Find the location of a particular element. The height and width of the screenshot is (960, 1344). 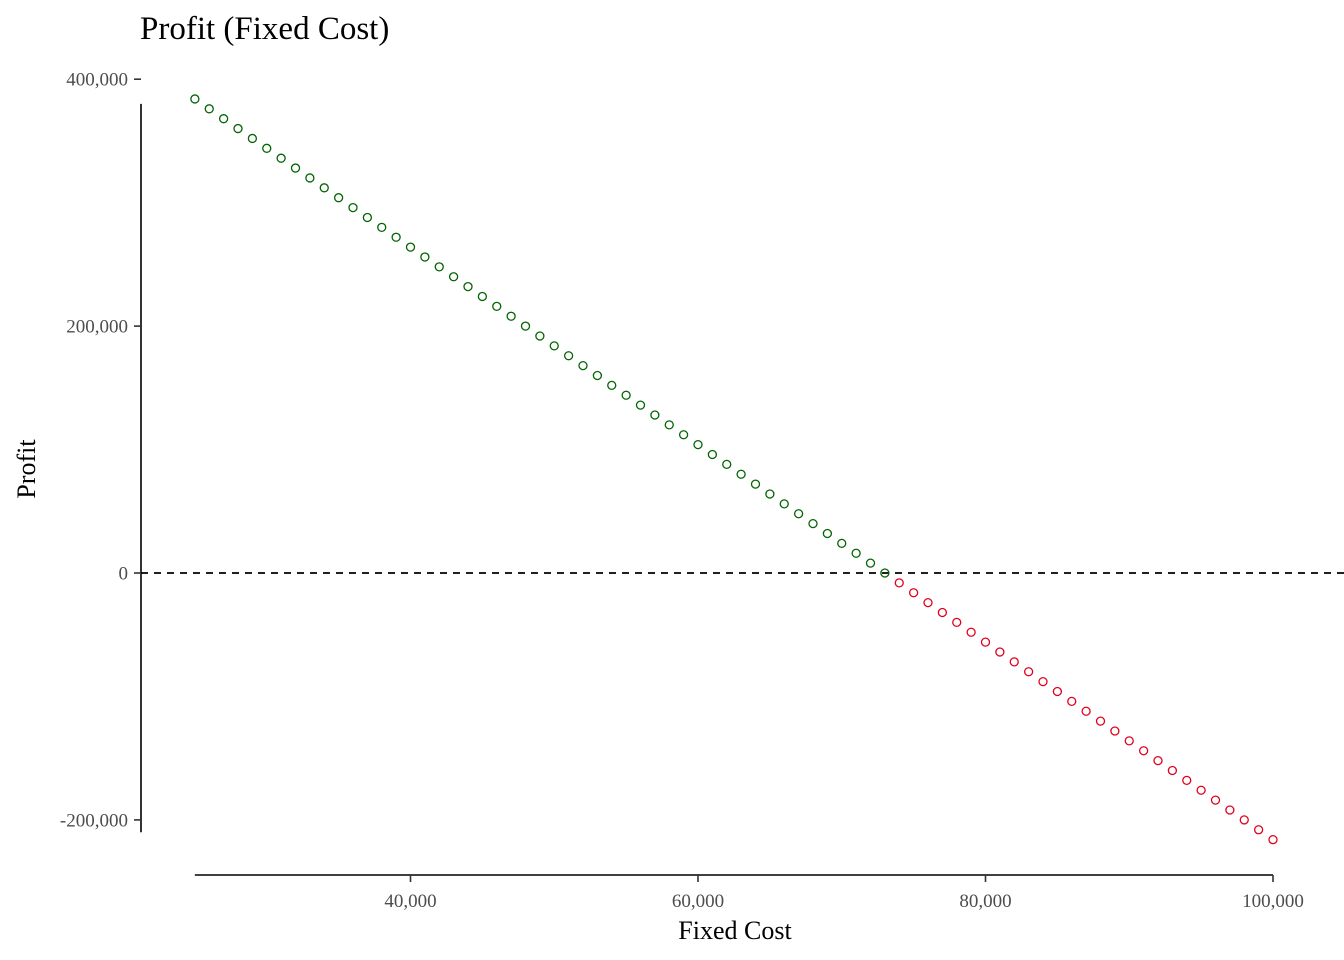

x-axis-title: Fixed Cost is located at coordinates (735, 930).